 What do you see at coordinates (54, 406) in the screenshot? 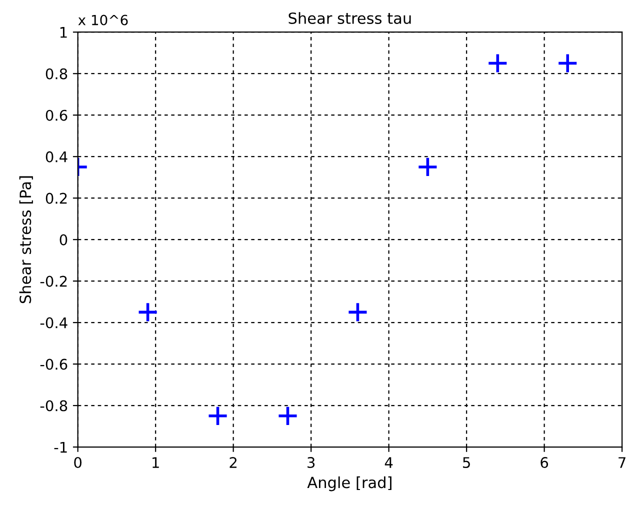
I see `y-tick-label: -0.8` at bounding box center [54, 406].